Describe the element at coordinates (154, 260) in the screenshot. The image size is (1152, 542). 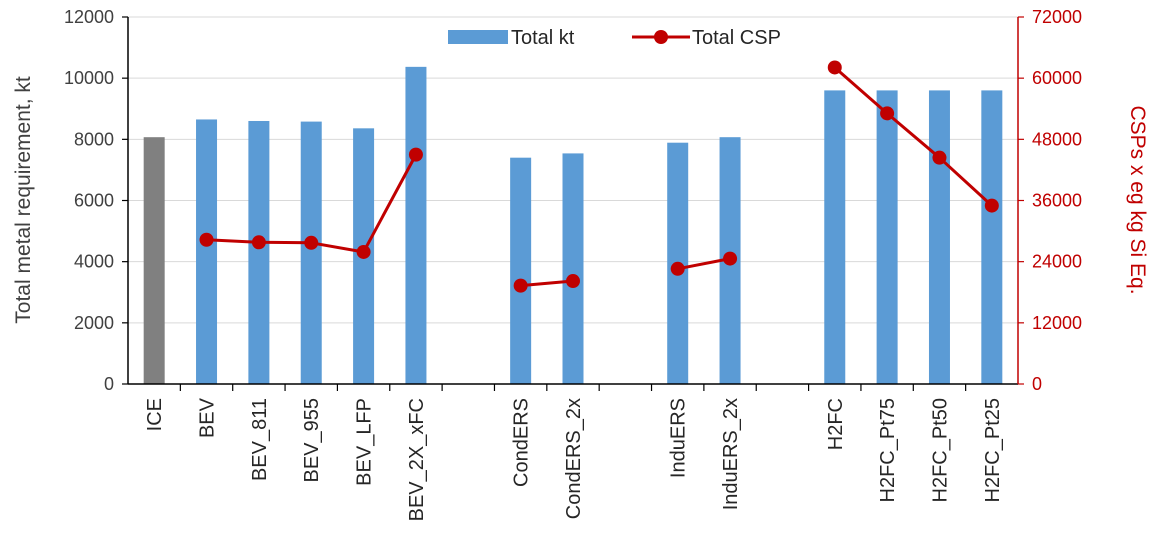
I see `bar-ice` at that location.